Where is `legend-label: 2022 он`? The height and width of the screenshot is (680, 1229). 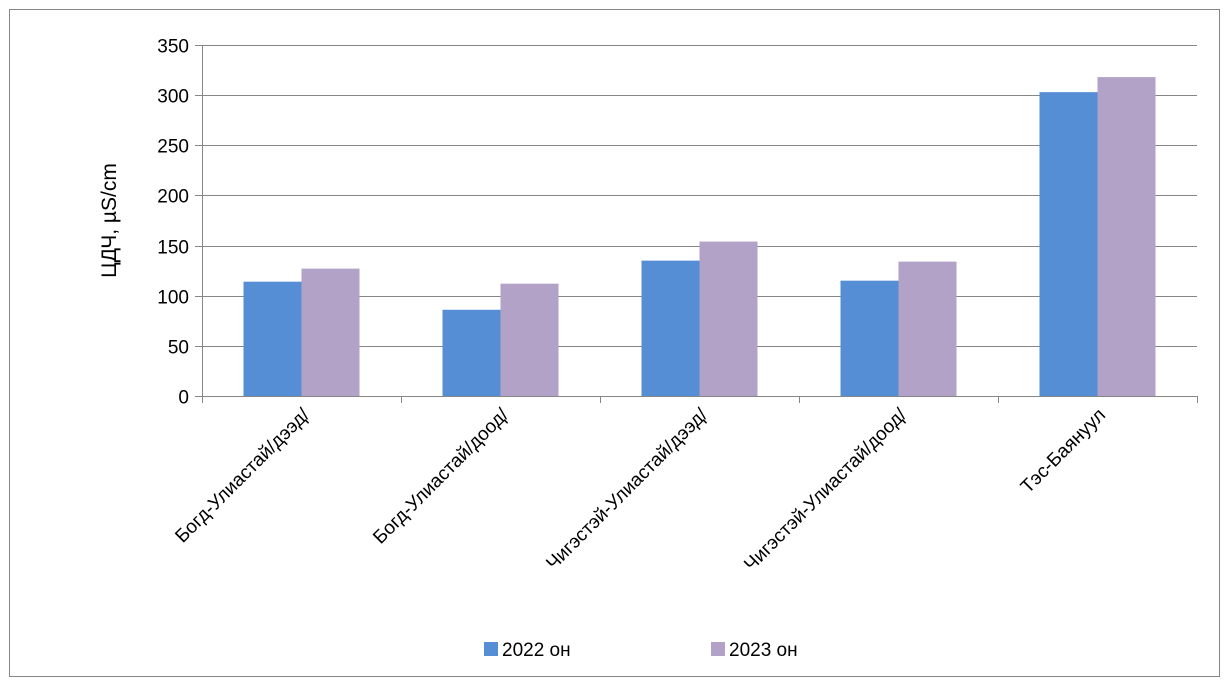
legend-label: 2022 он is located at coordinates (536, 650).